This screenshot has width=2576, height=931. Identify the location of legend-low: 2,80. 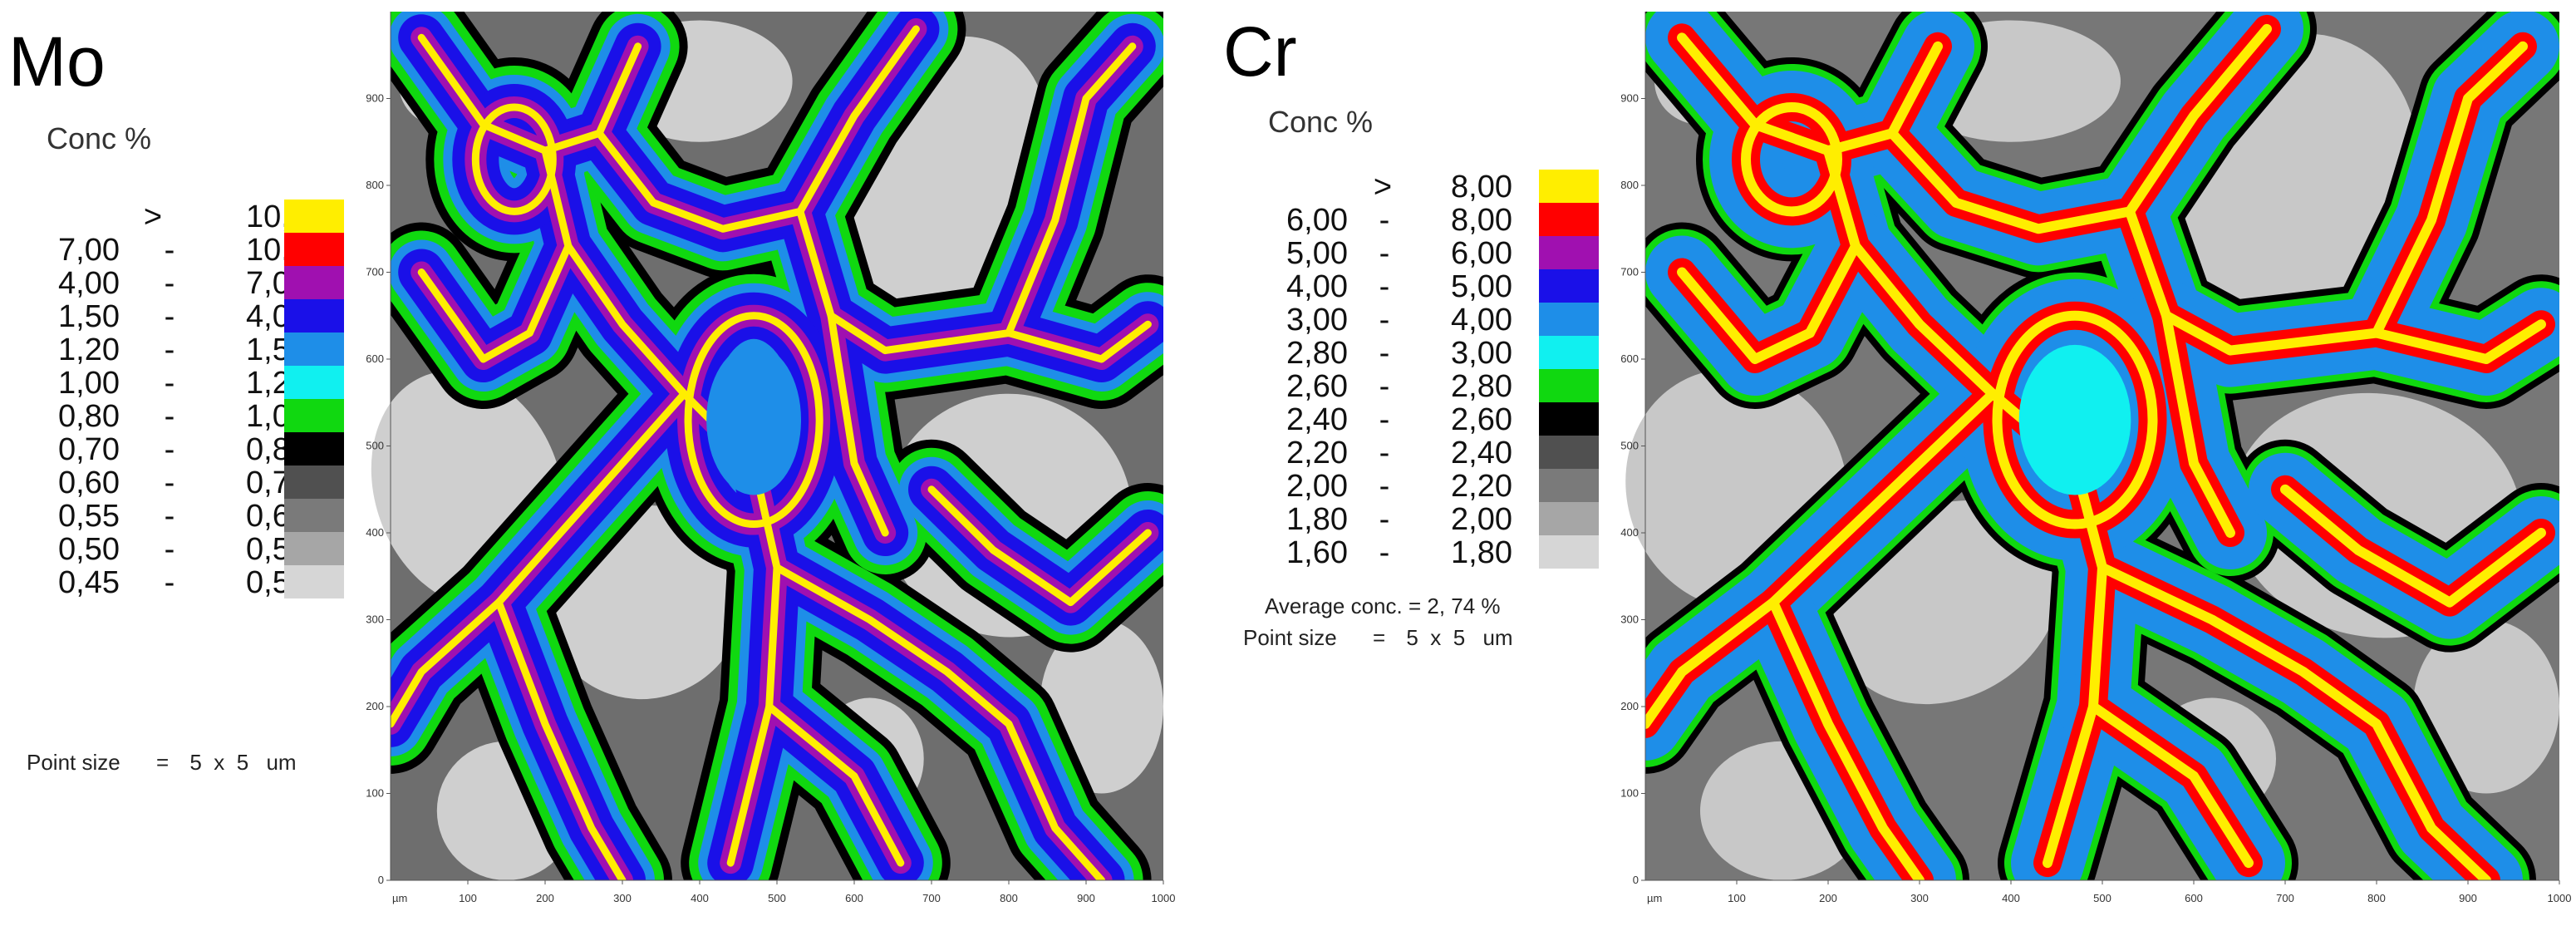
(1317, 353).